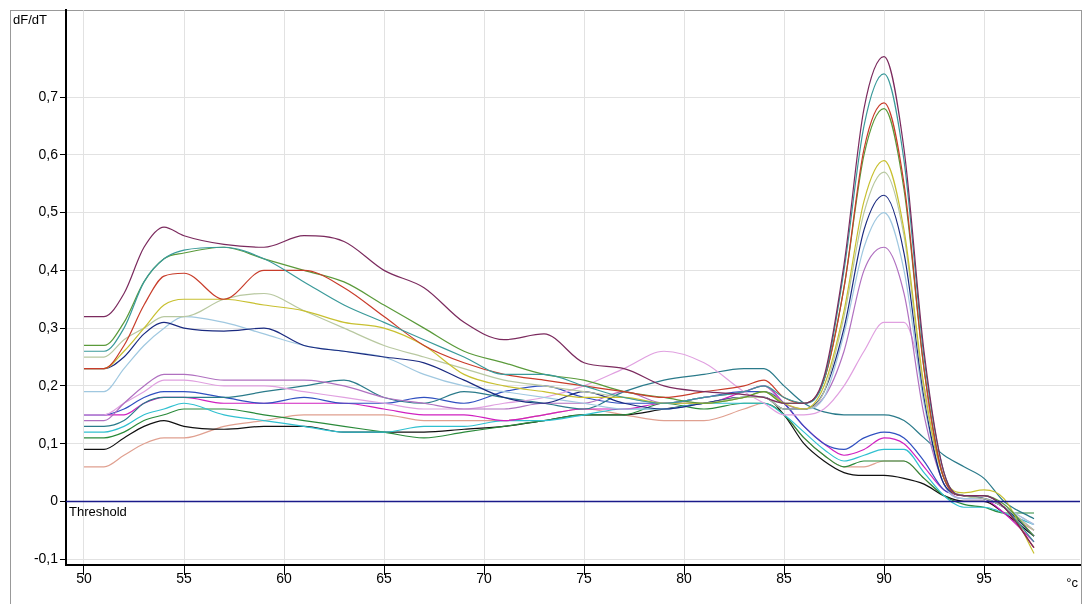 The image size is (1087, 604). I want to click on y-tick-label: 0,5, so click(48, 211).